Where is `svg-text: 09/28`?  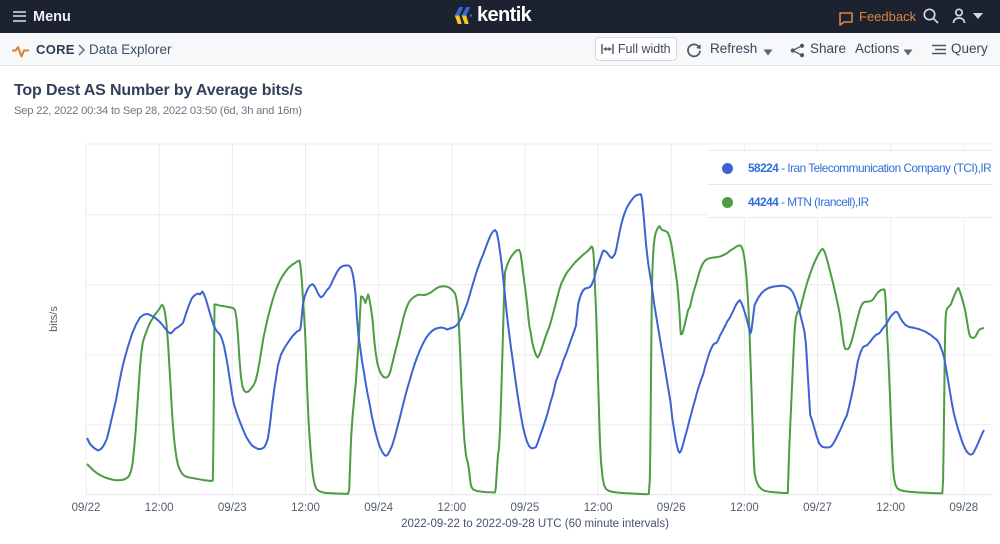
svg-text: 09/28 is located at coordinates (963, 508).